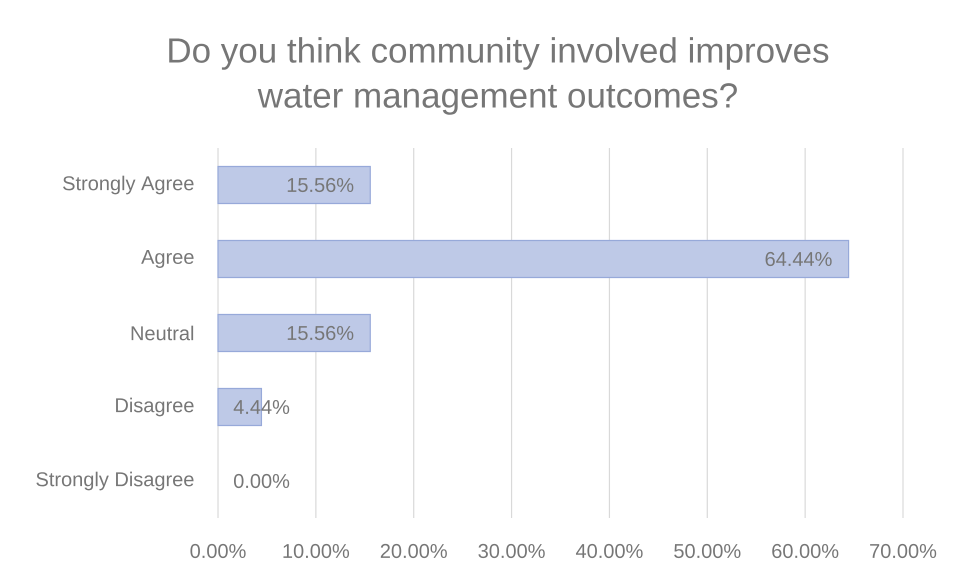 The width and height of the screenshot is (958, 579). Describe the element at coordinates (498, 76) in the screenshot. I see `chart-title: Do you think community involved improves water management outcomes?` at that location.